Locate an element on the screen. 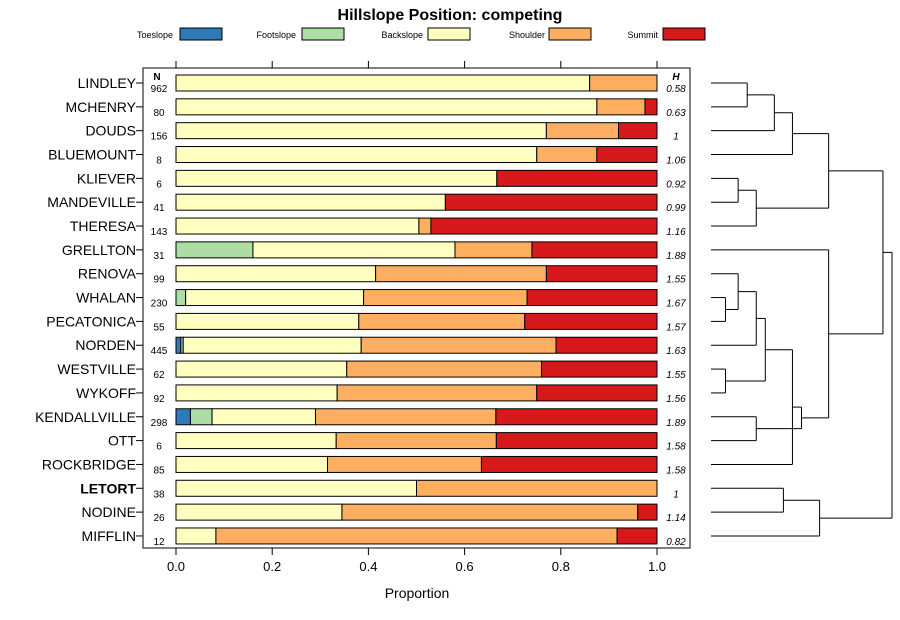 The width and height of the screenshot is (900, 620). bar-segment-toeslope is located at coordinates (183, 417).